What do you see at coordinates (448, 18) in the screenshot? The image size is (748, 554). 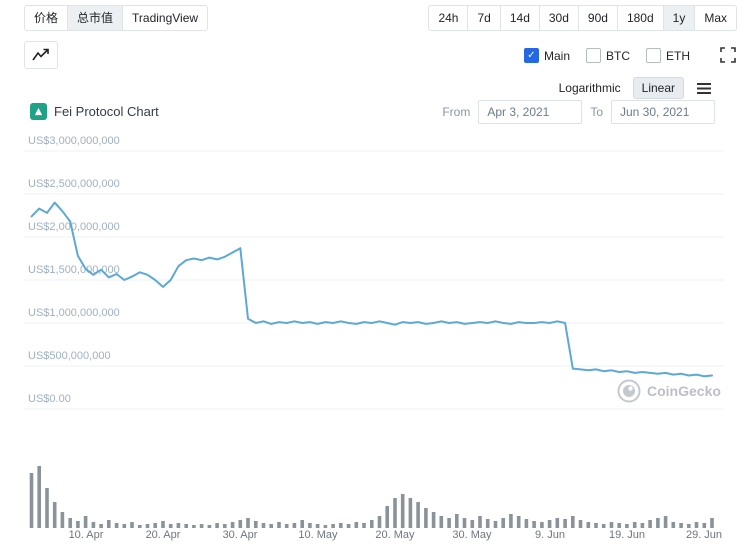 I see `range-24h: 24h` at bounding box center [448, 18].